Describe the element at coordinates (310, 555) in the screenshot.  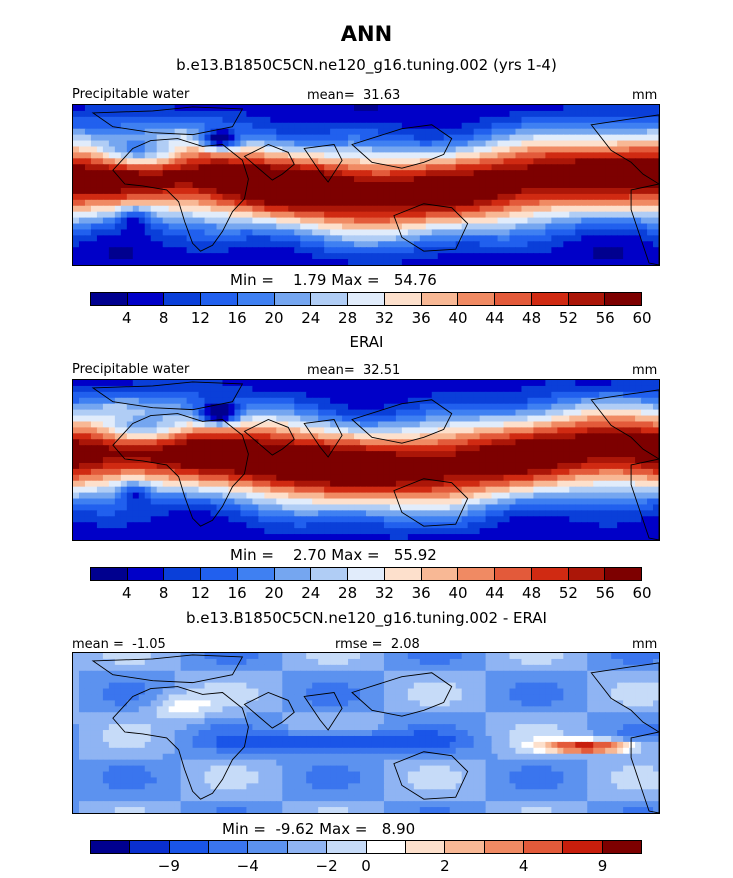
I see `panel2-min-value: 2.70` at that location.